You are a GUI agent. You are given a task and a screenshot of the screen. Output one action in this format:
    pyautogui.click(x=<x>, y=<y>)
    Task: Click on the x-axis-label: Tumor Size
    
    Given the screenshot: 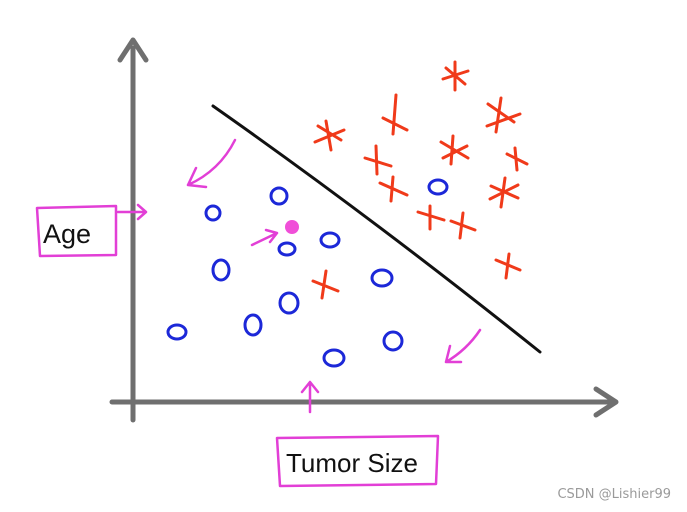 What is the action you would take?
    pyautogui.click(x=352, y=463)
    